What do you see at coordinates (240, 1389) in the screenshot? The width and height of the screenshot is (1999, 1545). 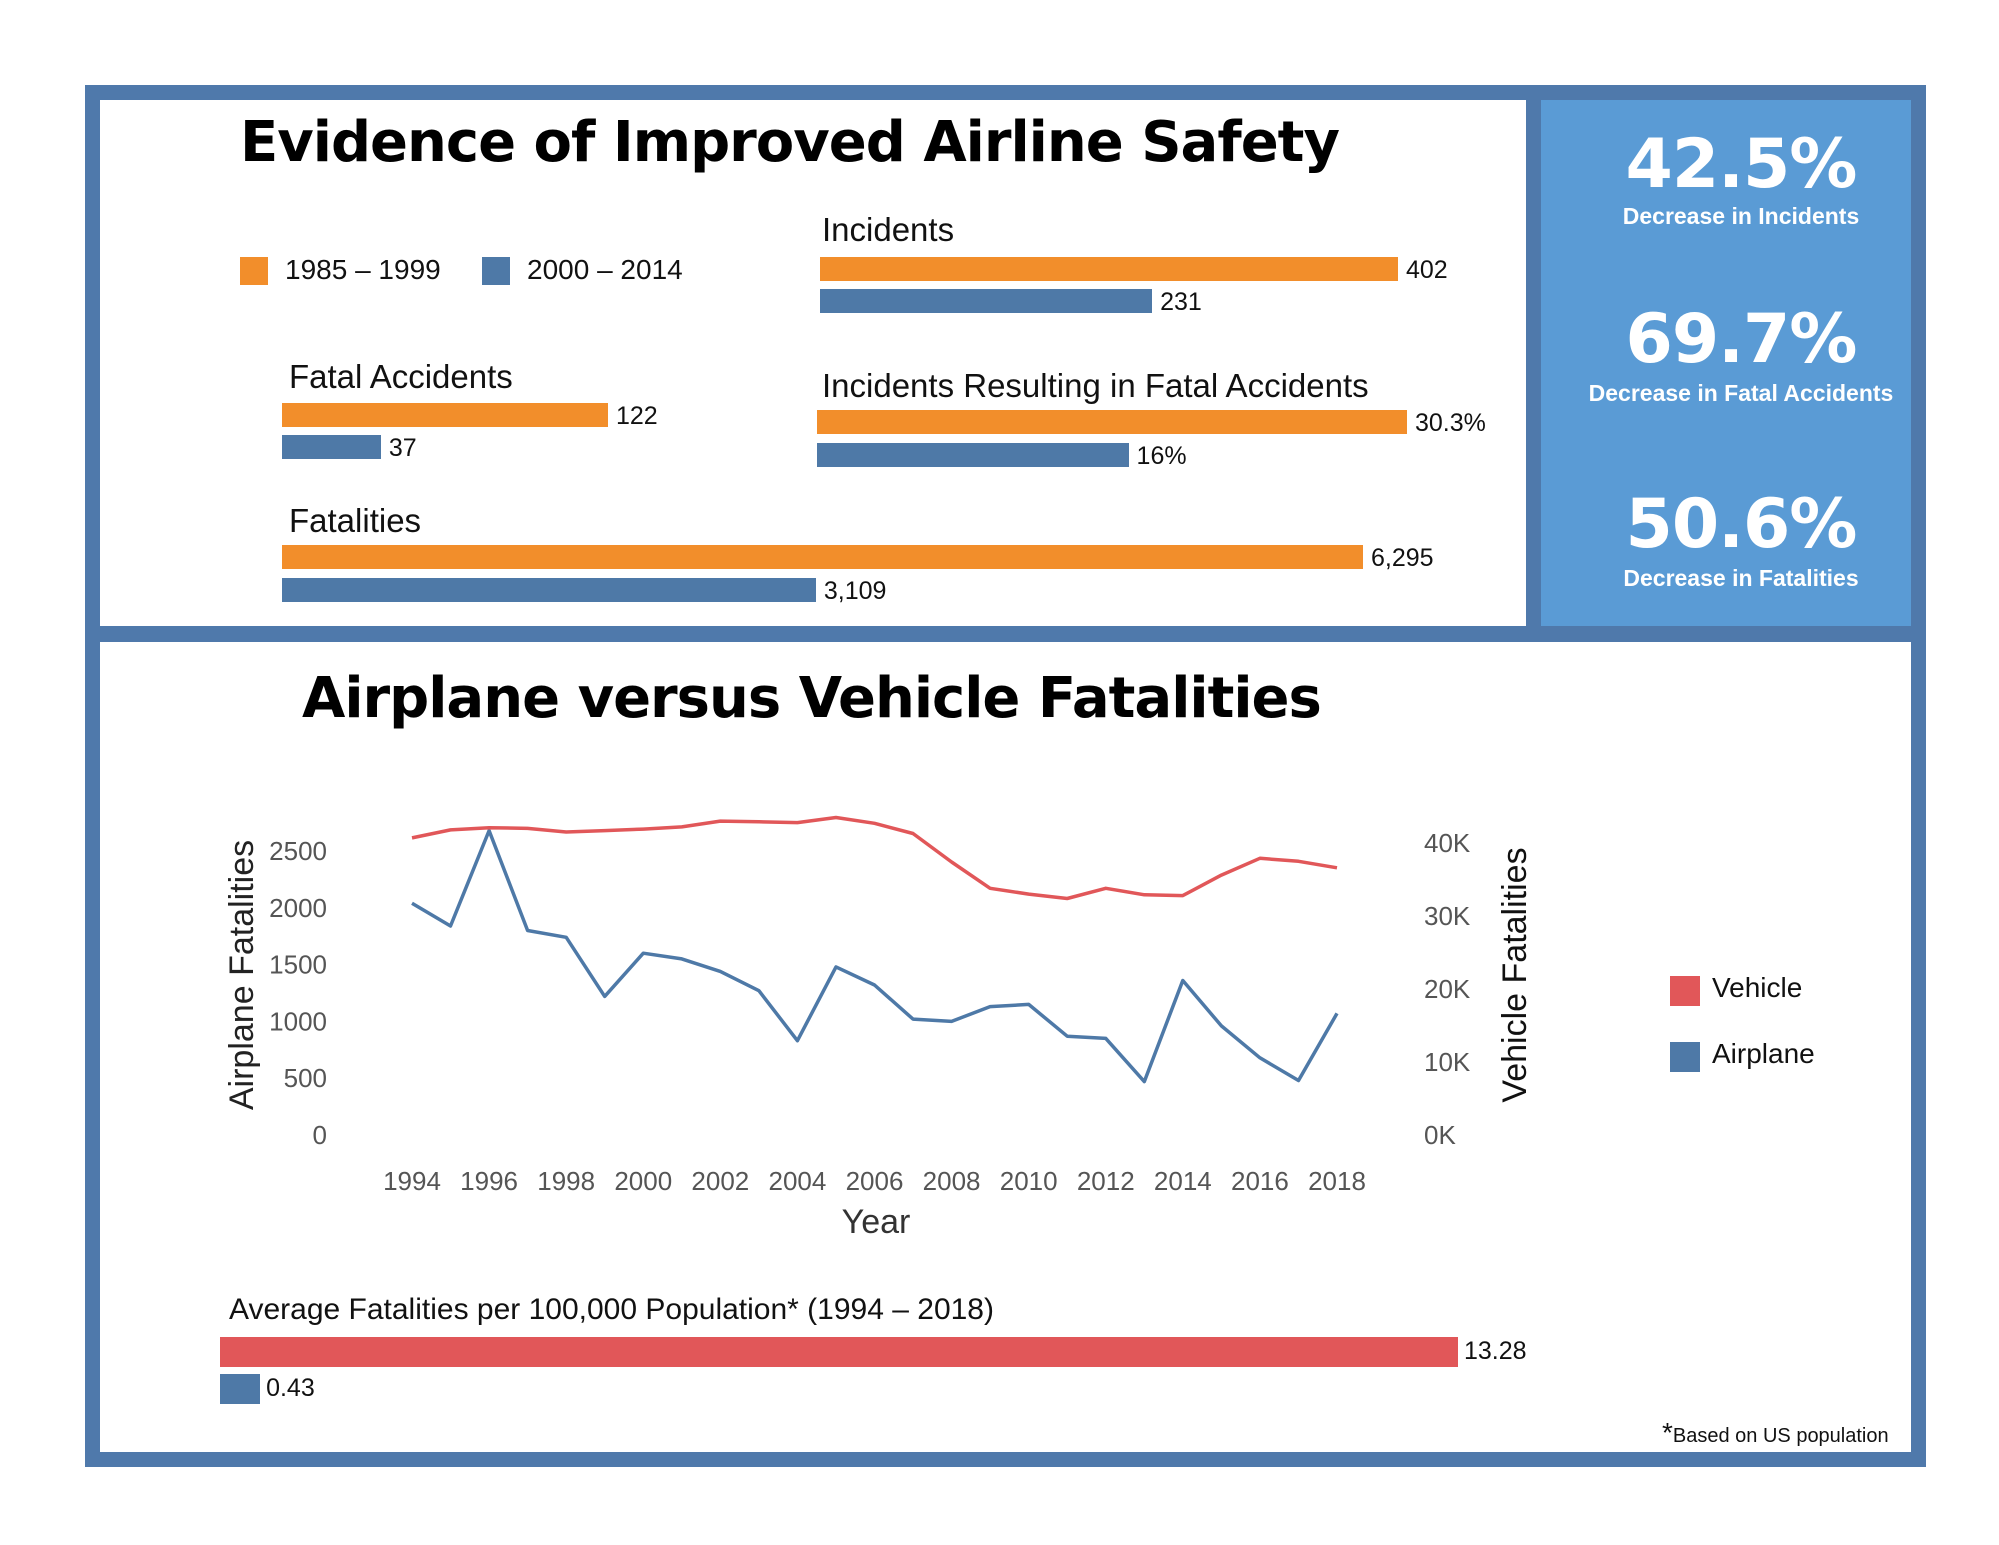 I see `bar-average-airplane` at bounding box center [240, 1389].